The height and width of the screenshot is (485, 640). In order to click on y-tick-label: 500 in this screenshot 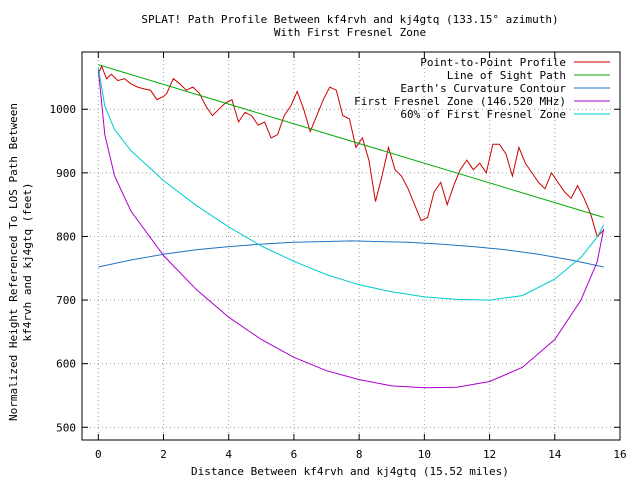, I will do `click(66, 427)`.